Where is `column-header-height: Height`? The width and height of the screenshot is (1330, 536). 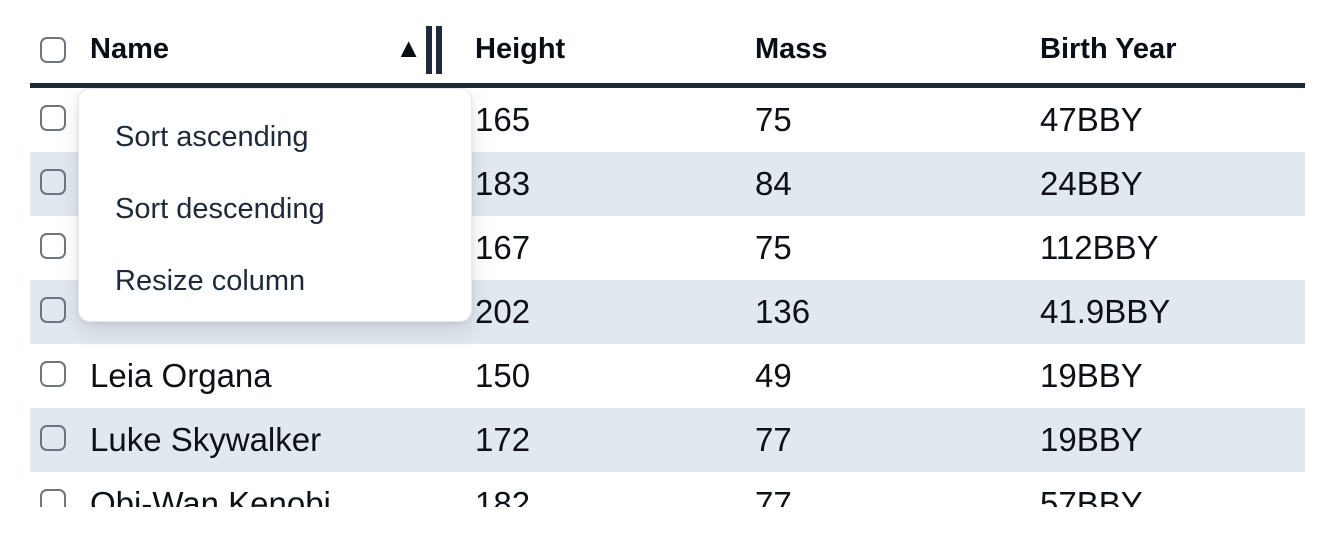 column-header-height: Height is located at coordinates (595, 49).